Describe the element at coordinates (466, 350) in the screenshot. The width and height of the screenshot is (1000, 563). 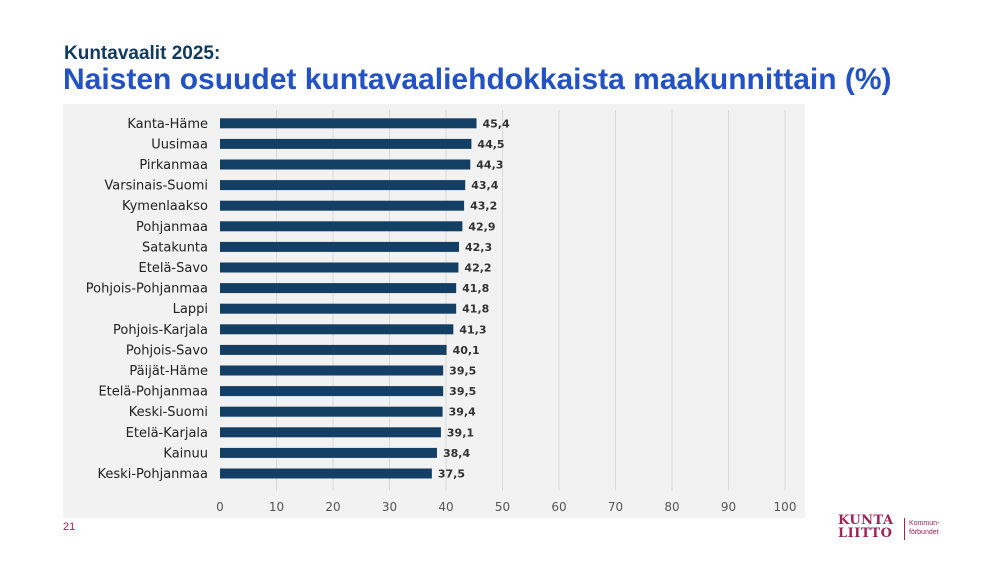
I see `value-label: 40,1` at that location.